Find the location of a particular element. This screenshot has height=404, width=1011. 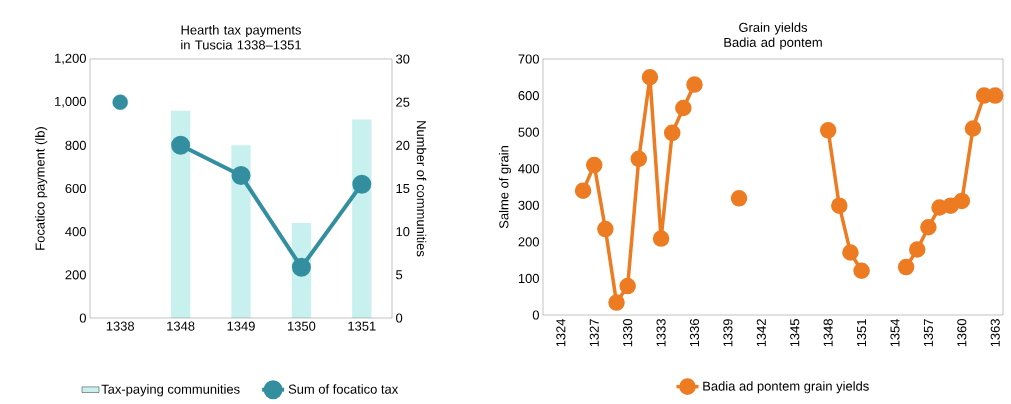

x-tick-label: 1324 is located at coordinates (561, 332).